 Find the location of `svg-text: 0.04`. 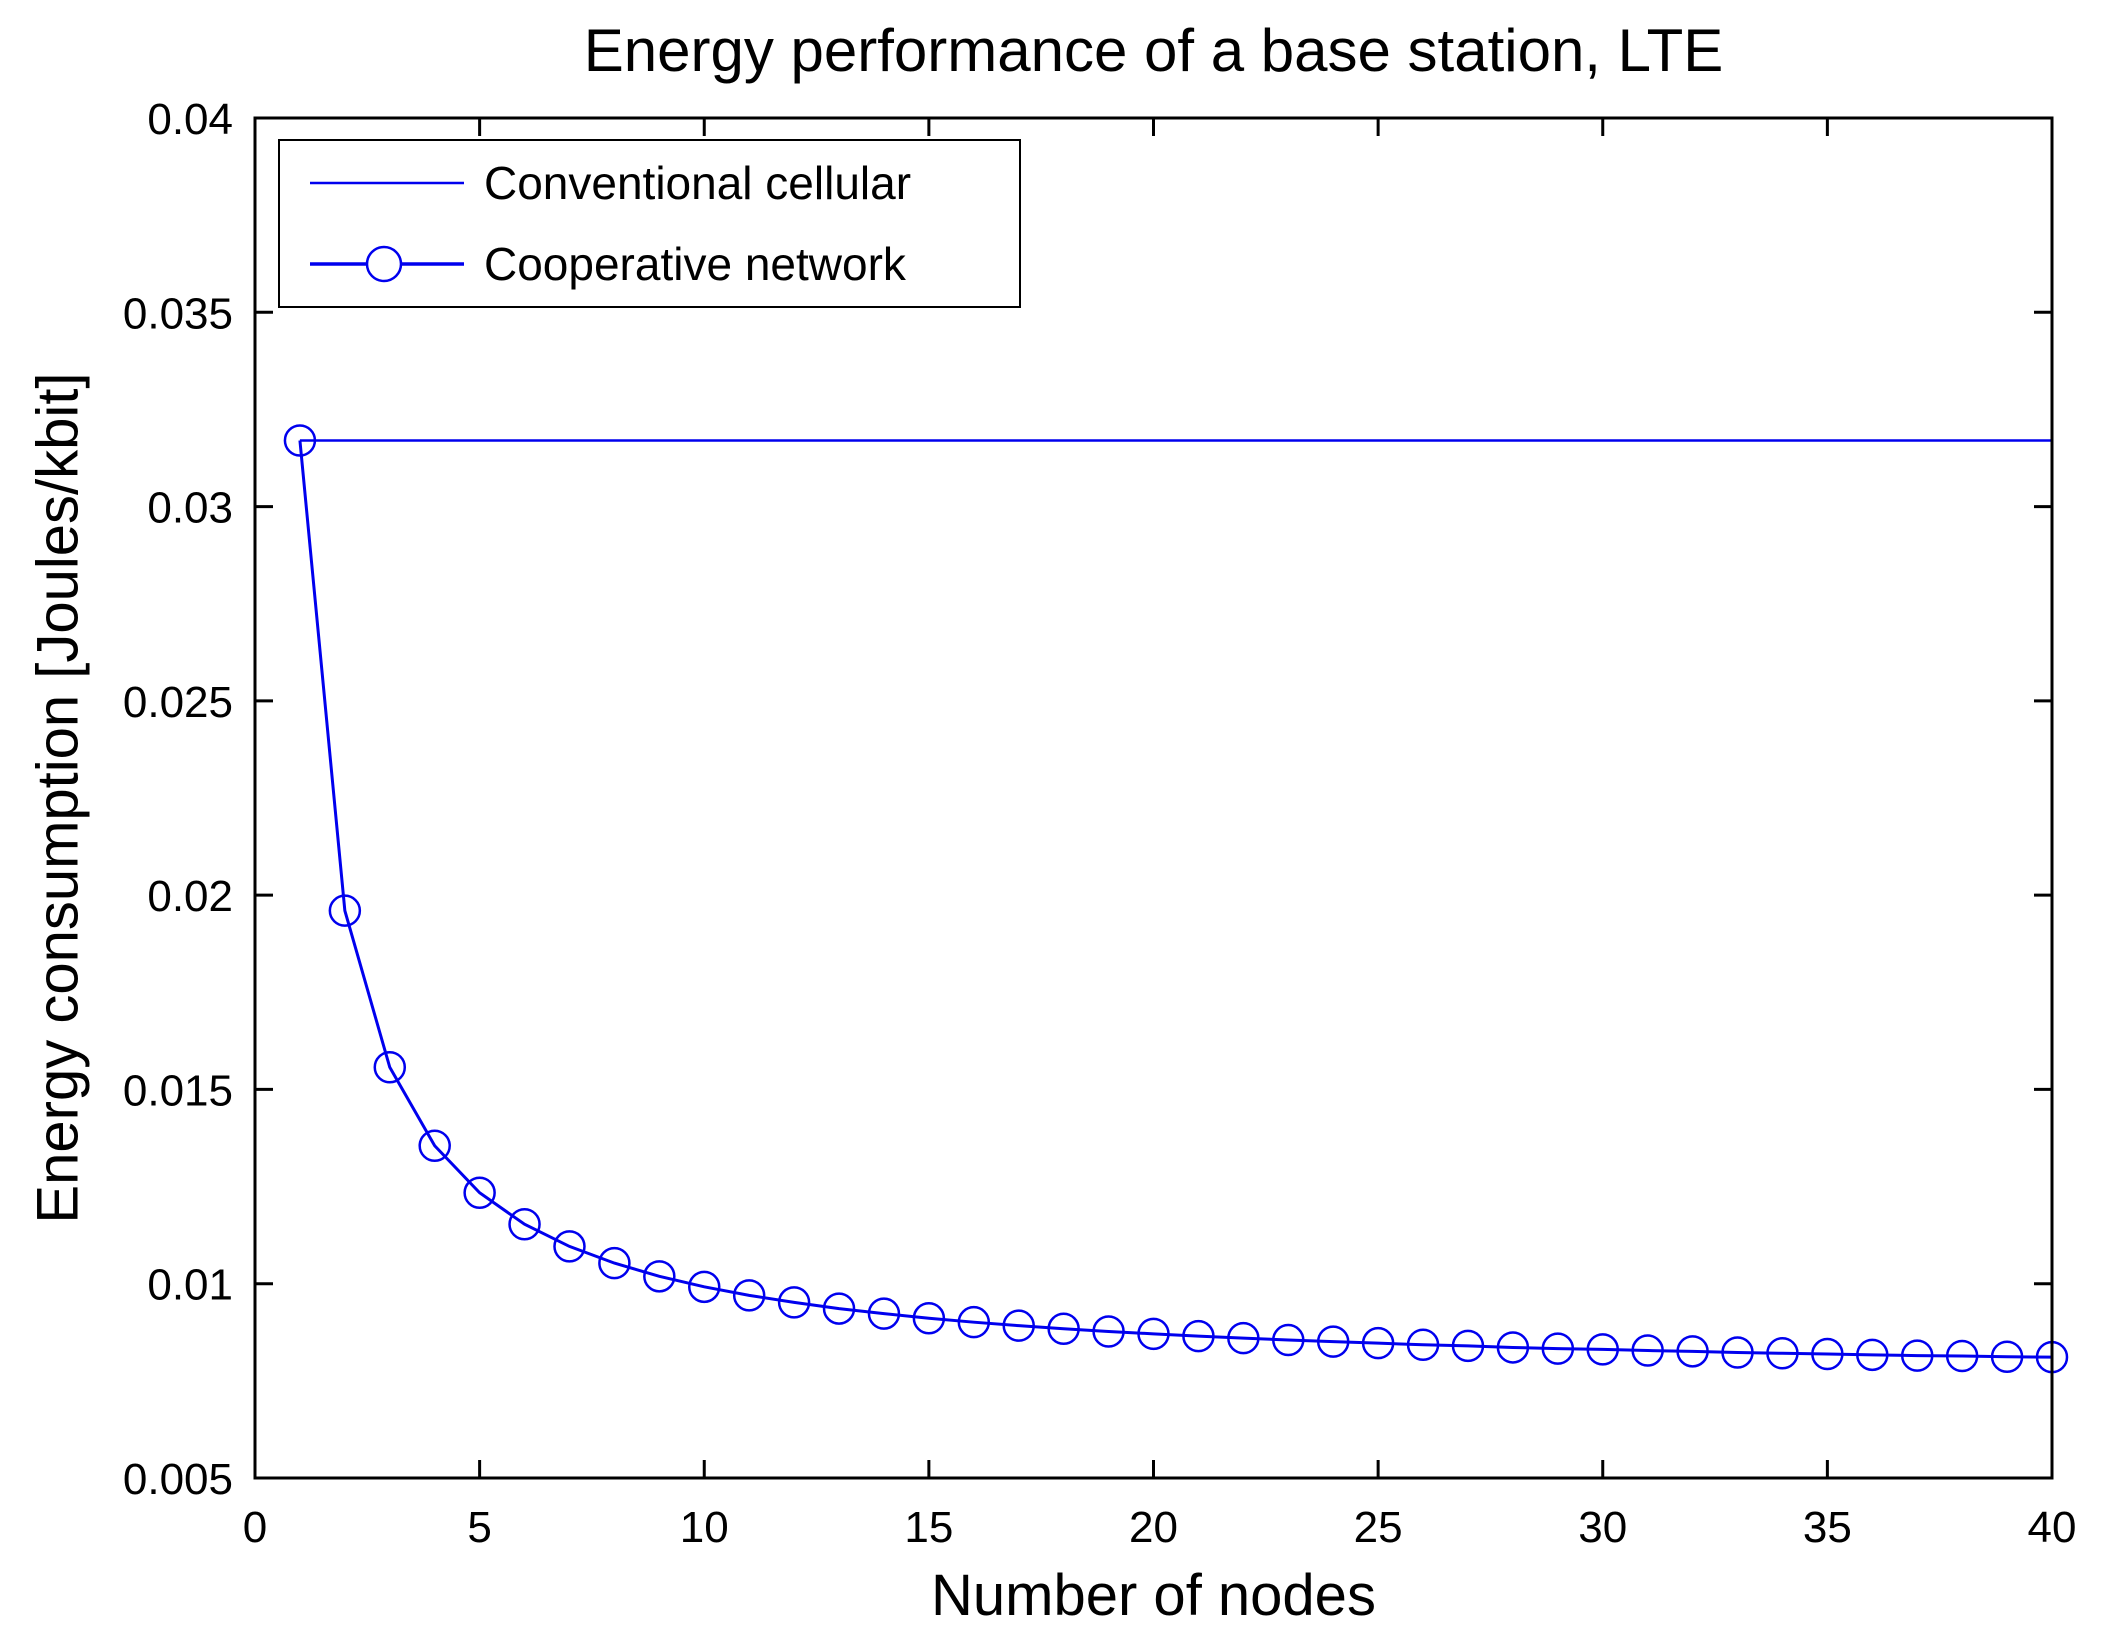

svg-text: 0.04 is located at coordinates (190, 119).